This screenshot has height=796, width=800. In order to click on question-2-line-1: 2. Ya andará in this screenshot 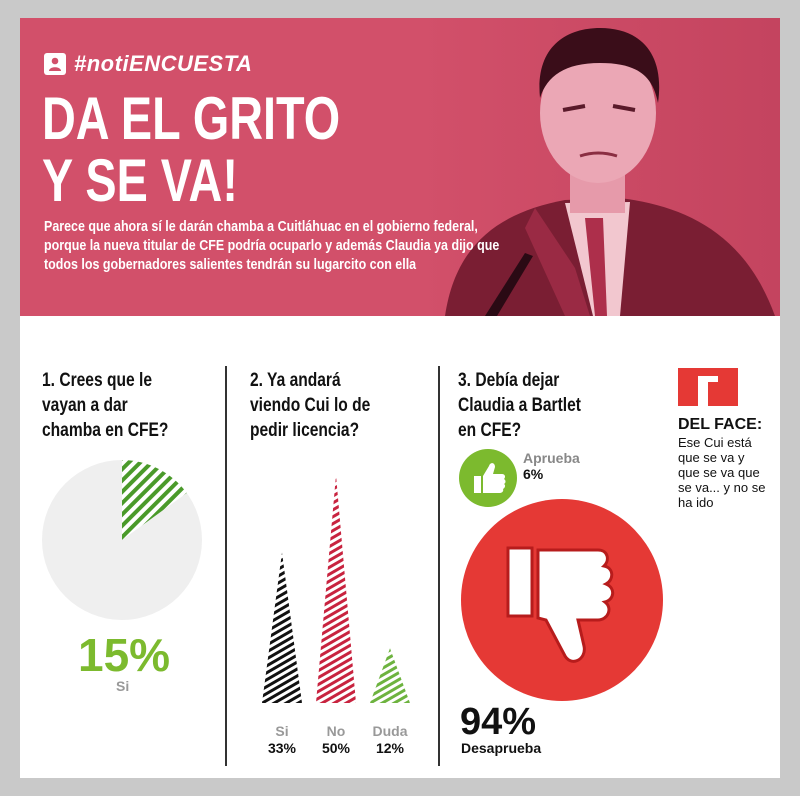, I will do `click(295, 380)`.